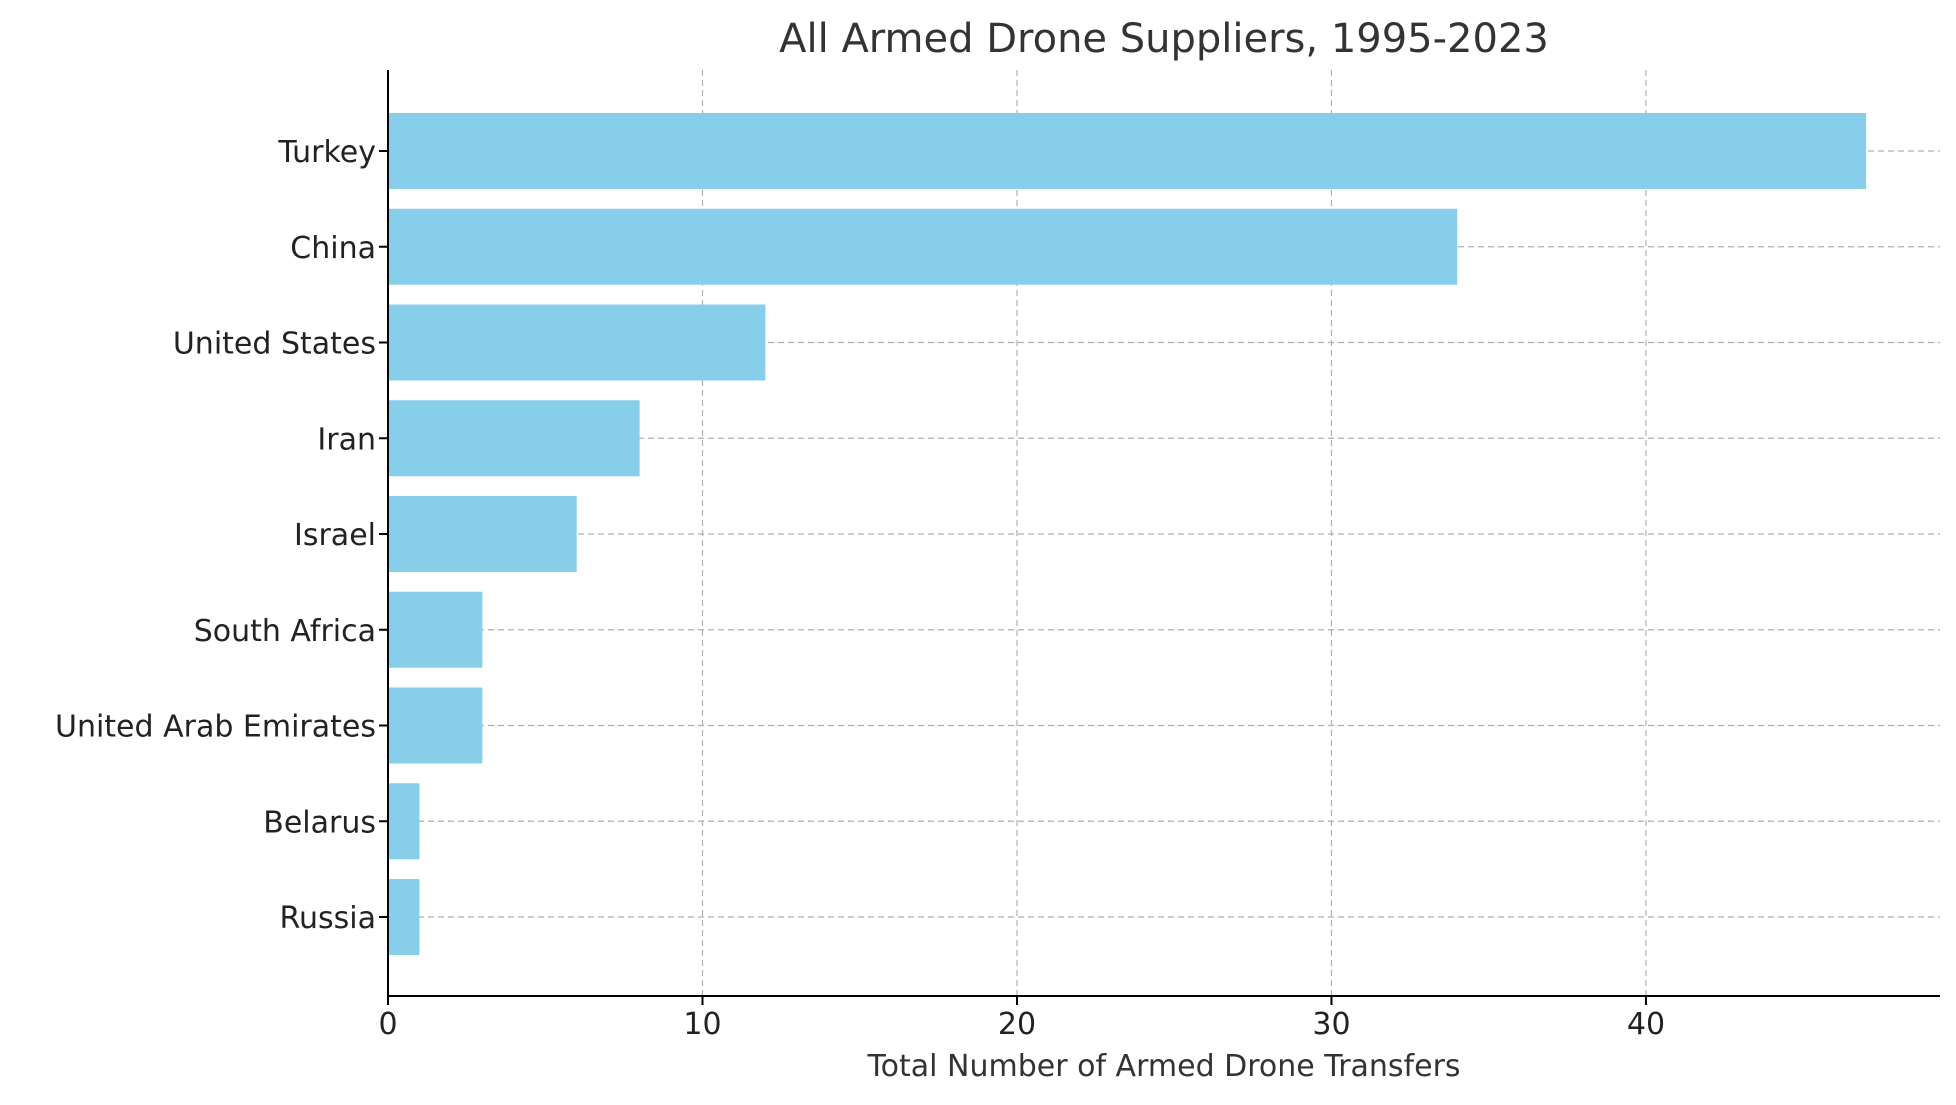 The width and height of the screenshot is (1956, 1105). What do you see at coordinates (404, 917) in the screenshot?
I see `bar-russia` at bounding box center [404, 917].